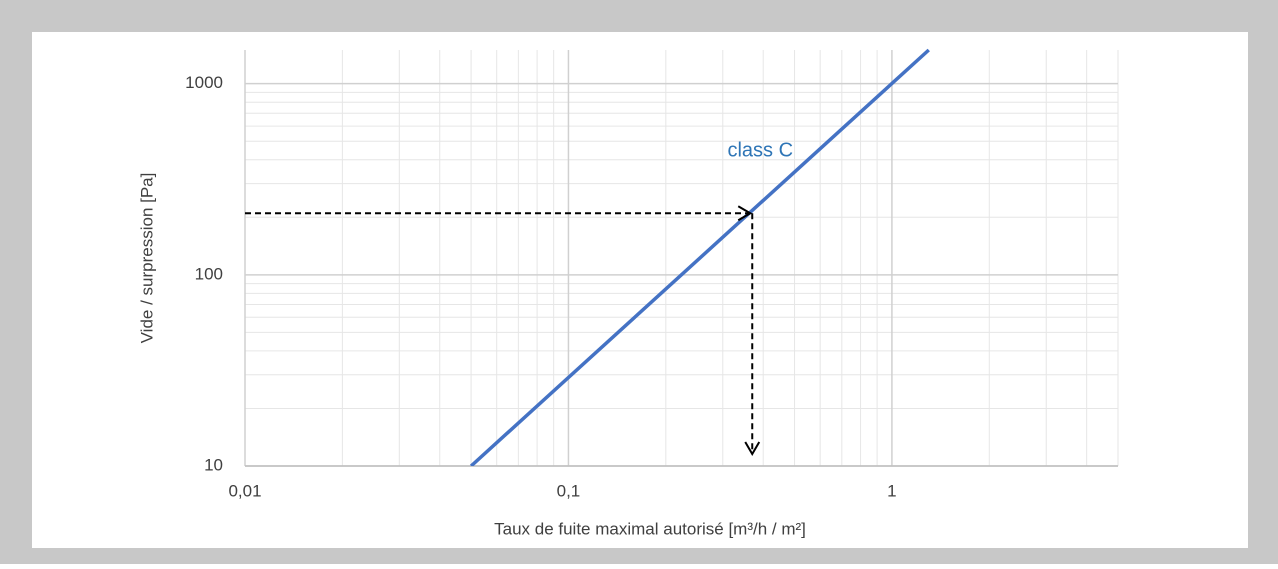 The width and height of the screenshot is (1278, 569). I want to click on x-tick-label: 0,1, so click(569, 490).